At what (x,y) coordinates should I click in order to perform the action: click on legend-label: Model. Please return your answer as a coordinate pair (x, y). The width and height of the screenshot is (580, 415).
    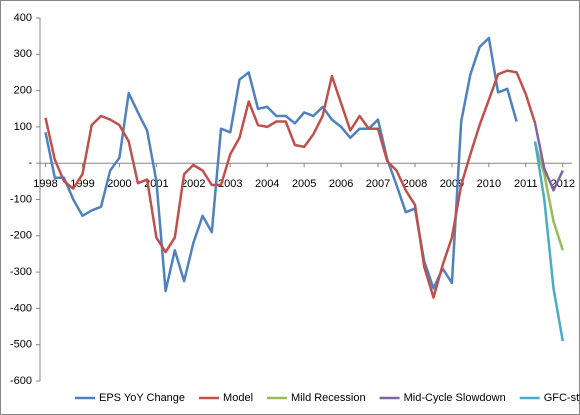
    Looking at the image, I should click on (238, 398).